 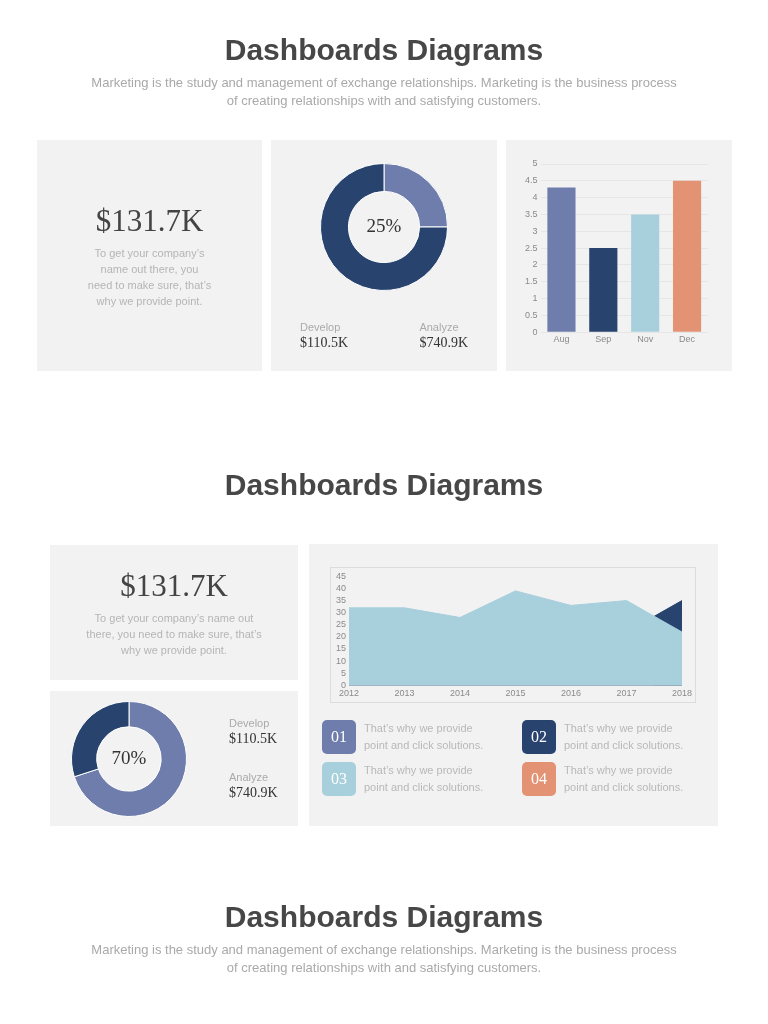 What do you see at coordinates (339, 737) in the screenshot?
I see `text: 01` at bounding box center [339, 737].